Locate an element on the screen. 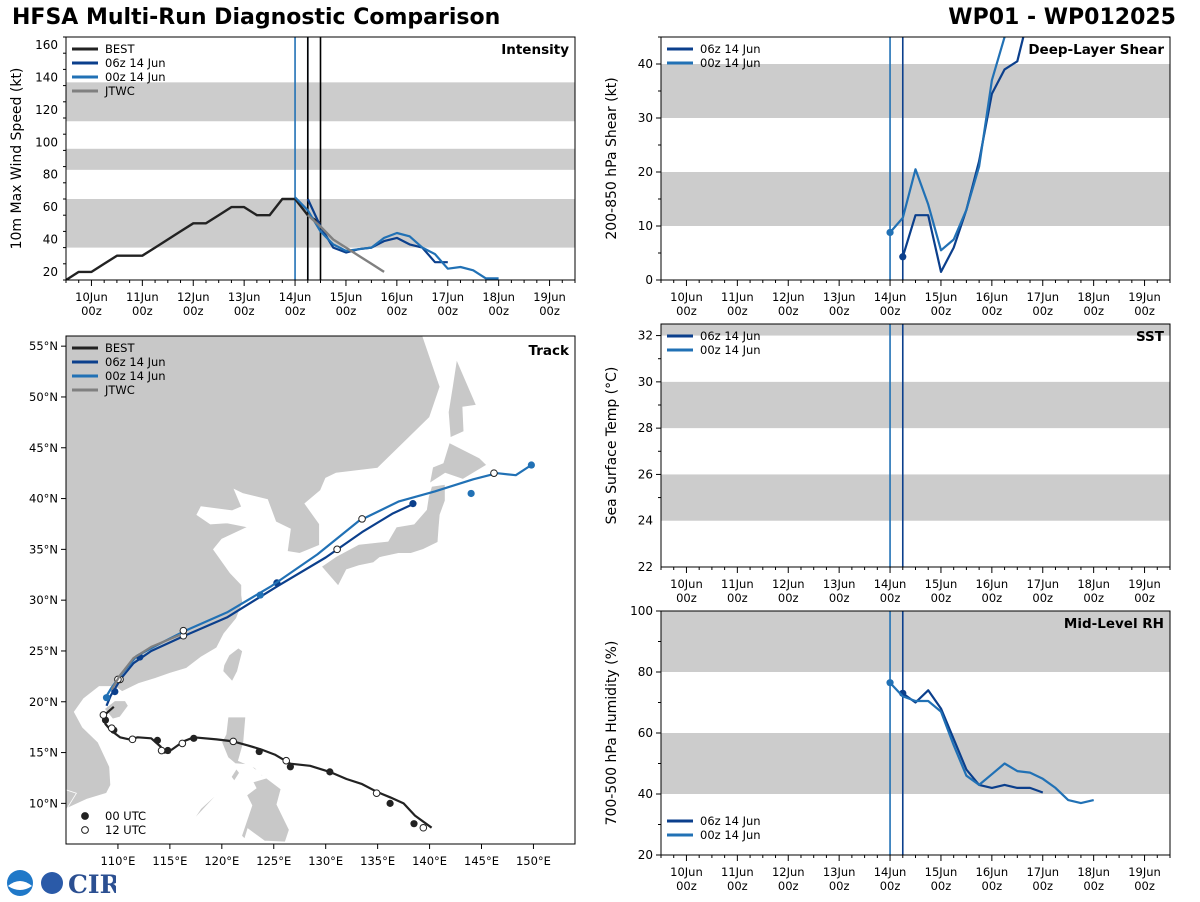 This screenshot has width=1200, height=902. y-tick-label: 60 is located at coordinates (50, 207).